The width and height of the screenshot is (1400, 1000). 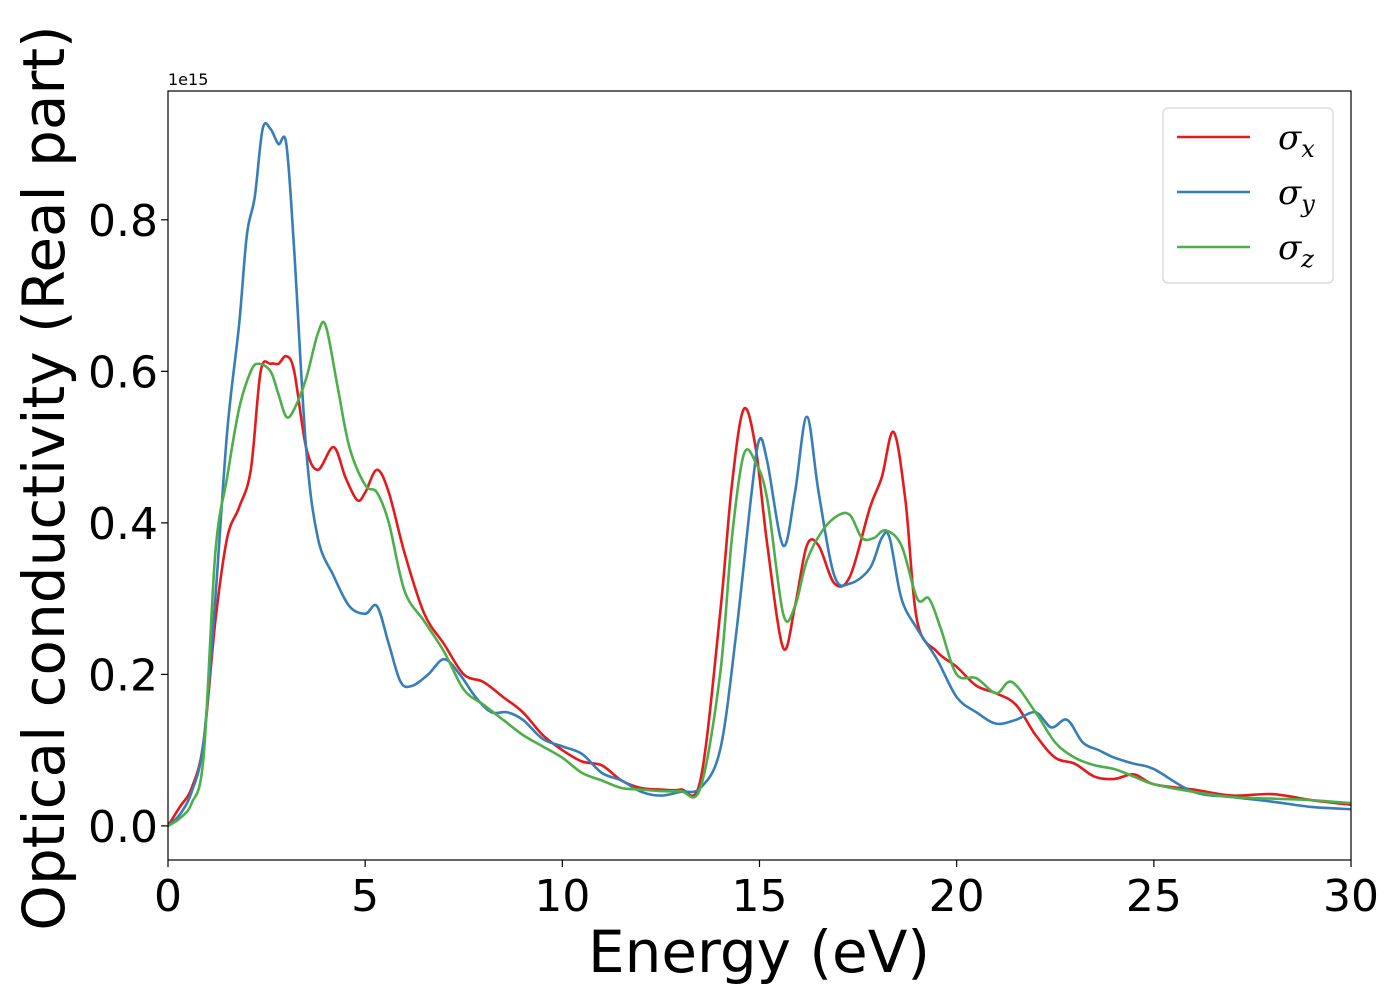 I want to click on x-axis-ticks: 0 5 10 15 20 25 30, so click(x=766, y=891).